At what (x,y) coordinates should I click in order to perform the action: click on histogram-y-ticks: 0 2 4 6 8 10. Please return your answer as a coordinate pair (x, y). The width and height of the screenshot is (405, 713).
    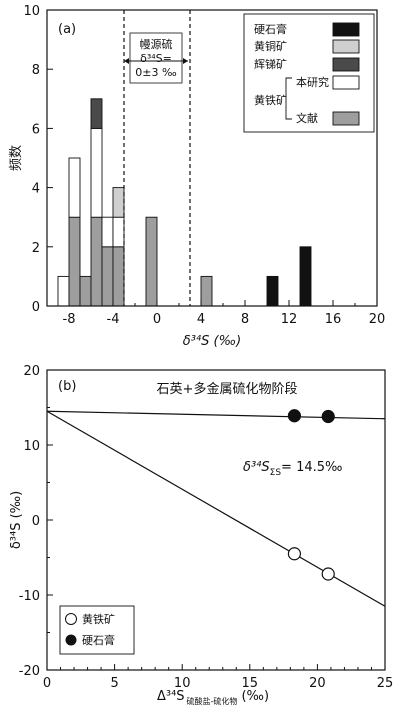
    Looking at the image, I should click on (38, 159).